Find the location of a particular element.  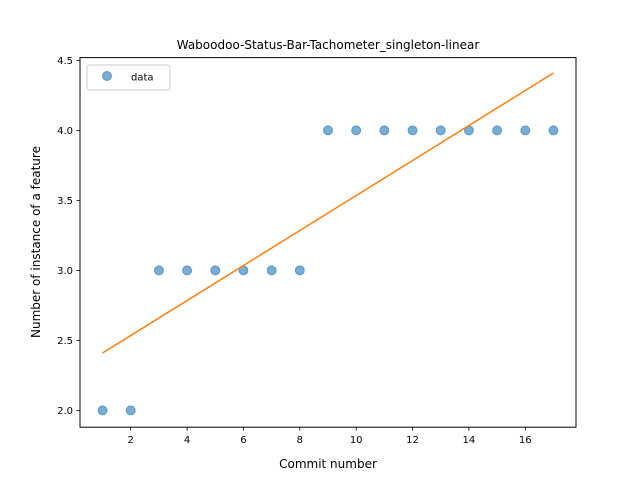

y-tick-label: 3.5 is located at coordinates (65, 201).